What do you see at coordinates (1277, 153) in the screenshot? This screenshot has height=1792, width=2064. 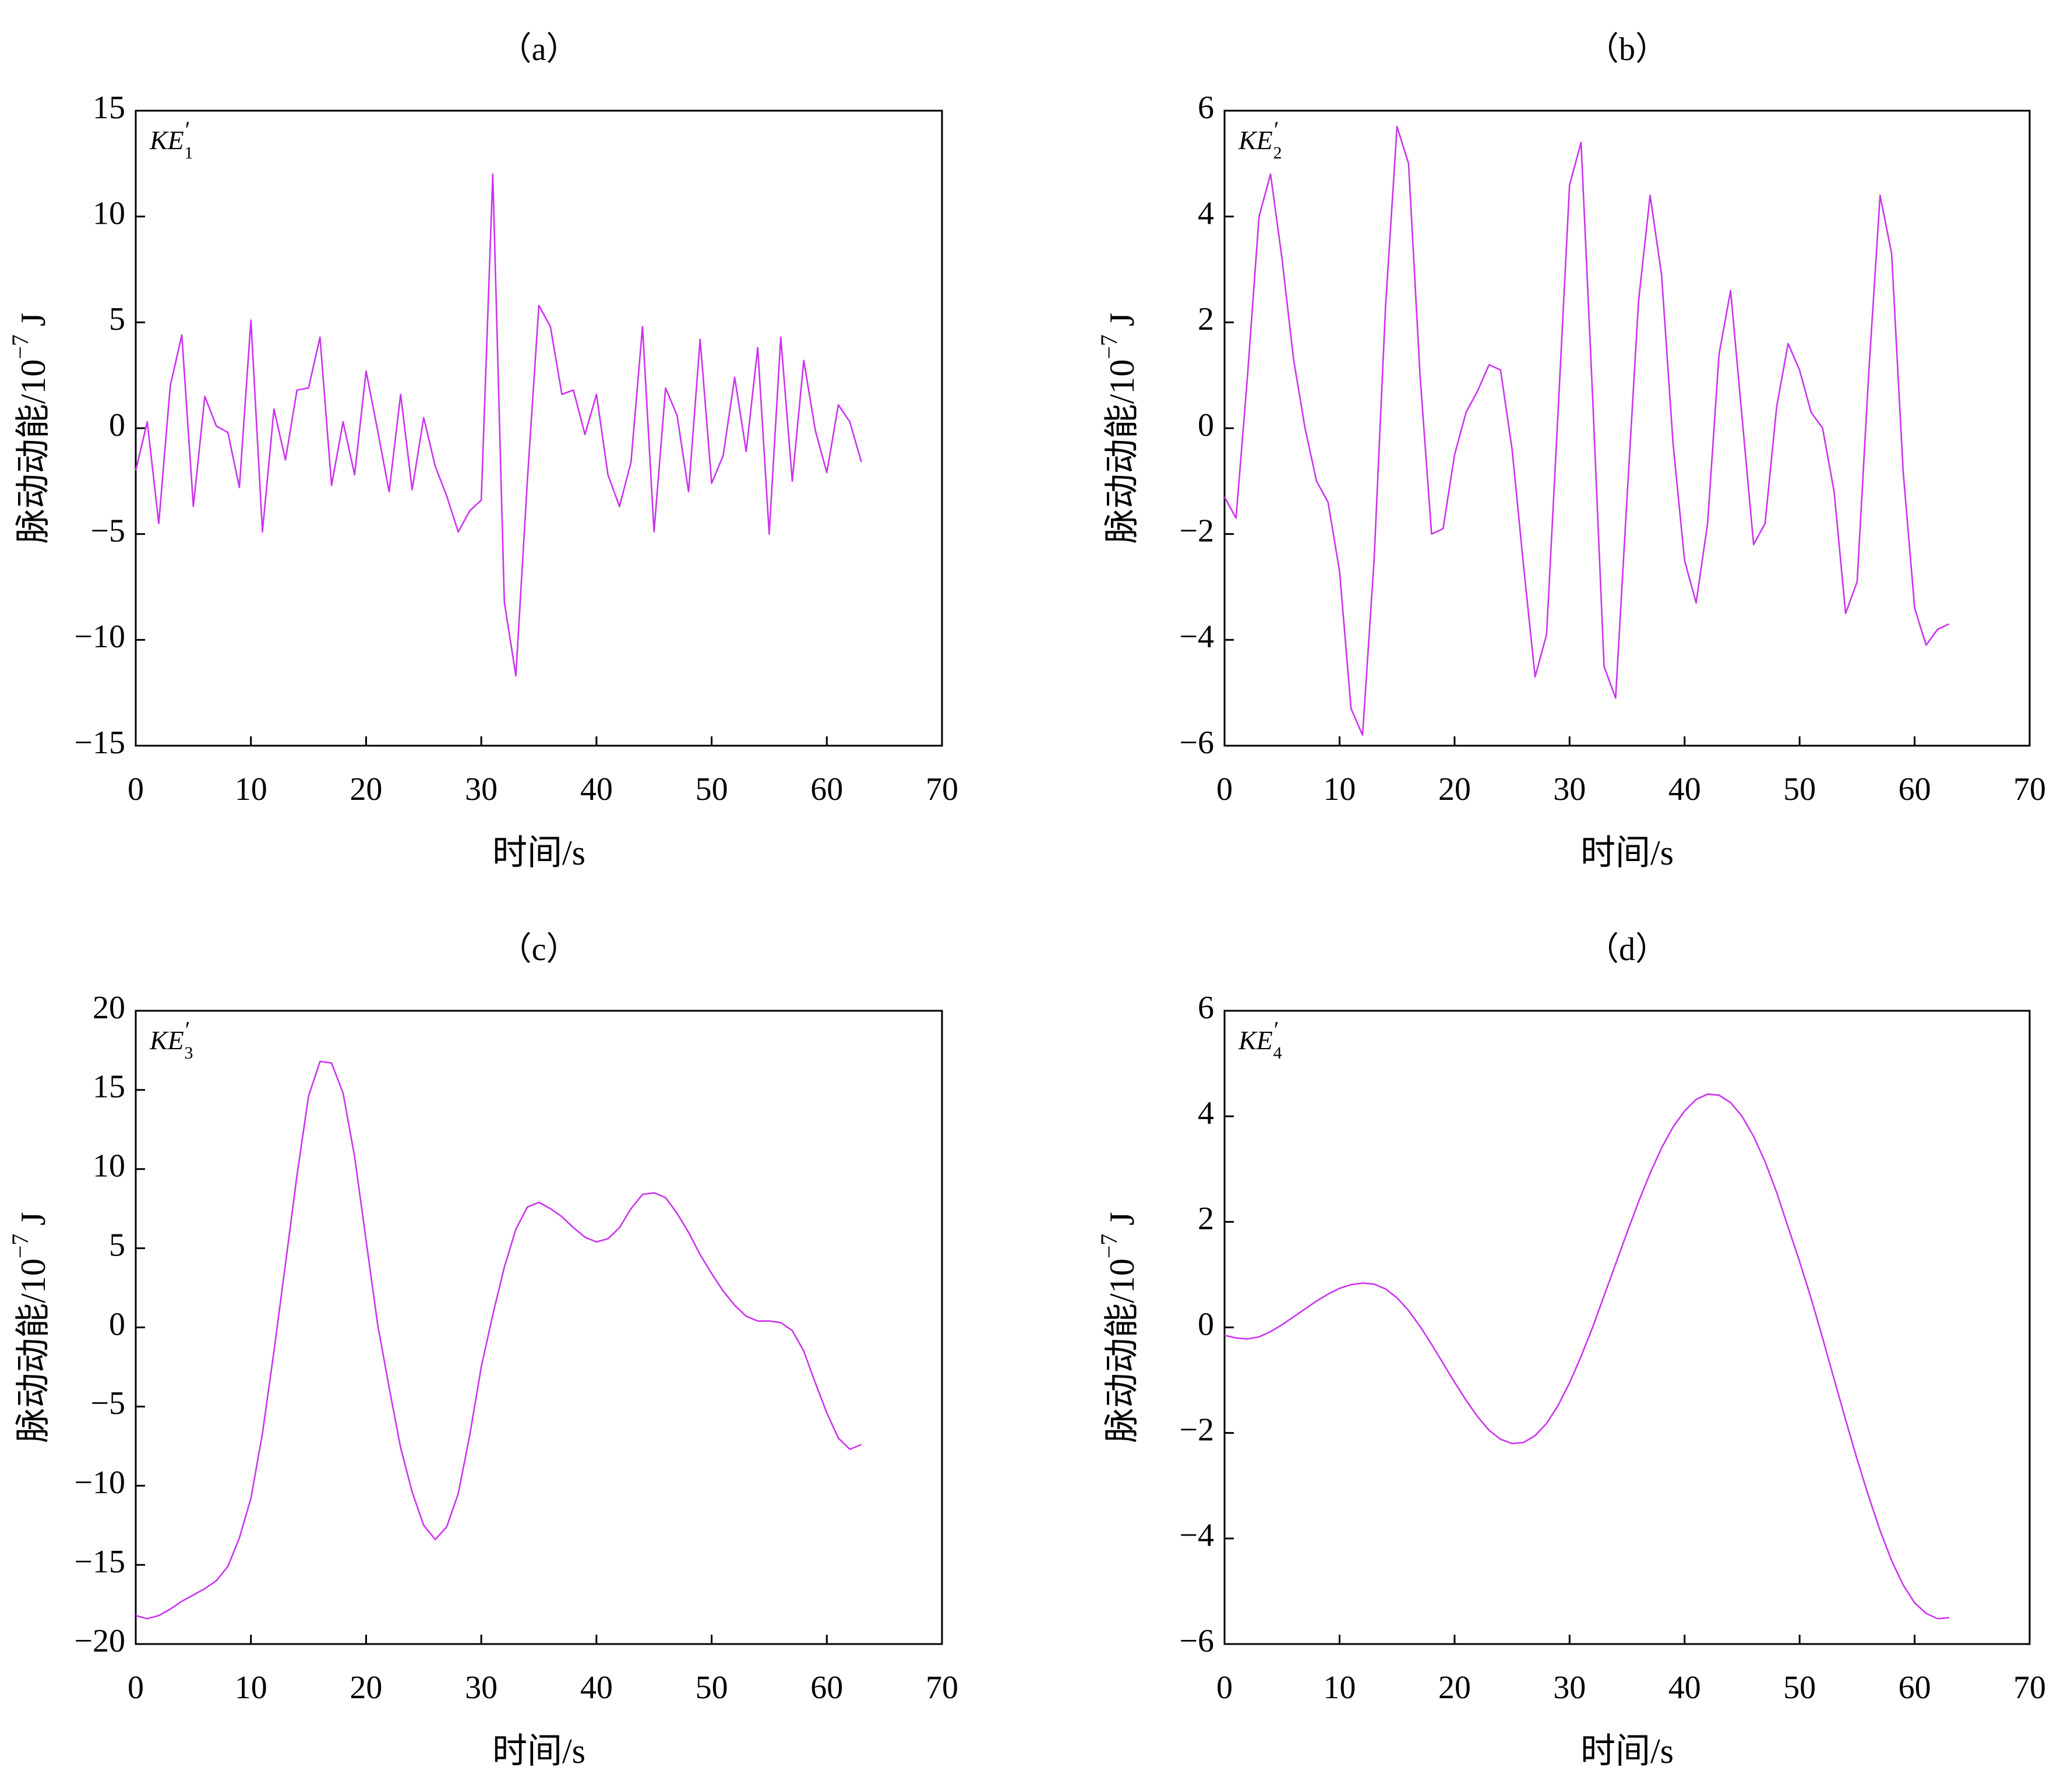 I see `series-label-subscript: 2` at bounding box center [1277, 153].